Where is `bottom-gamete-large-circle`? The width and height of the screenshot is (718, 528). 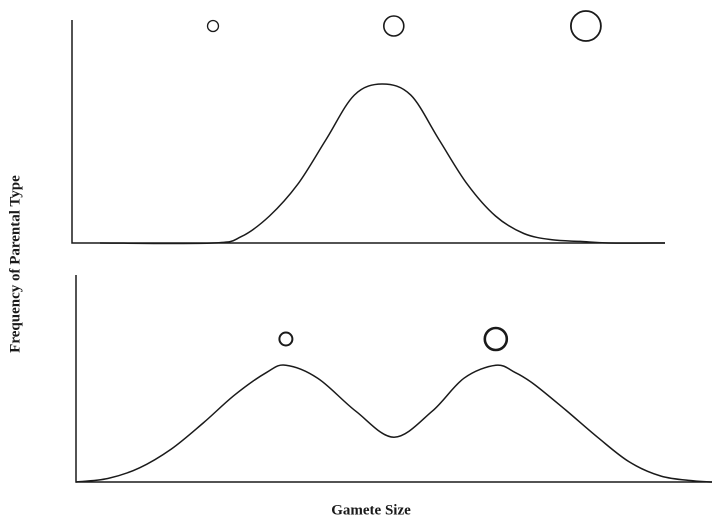 bottom-gamete-large-circle is located at coordinates (496, 339).